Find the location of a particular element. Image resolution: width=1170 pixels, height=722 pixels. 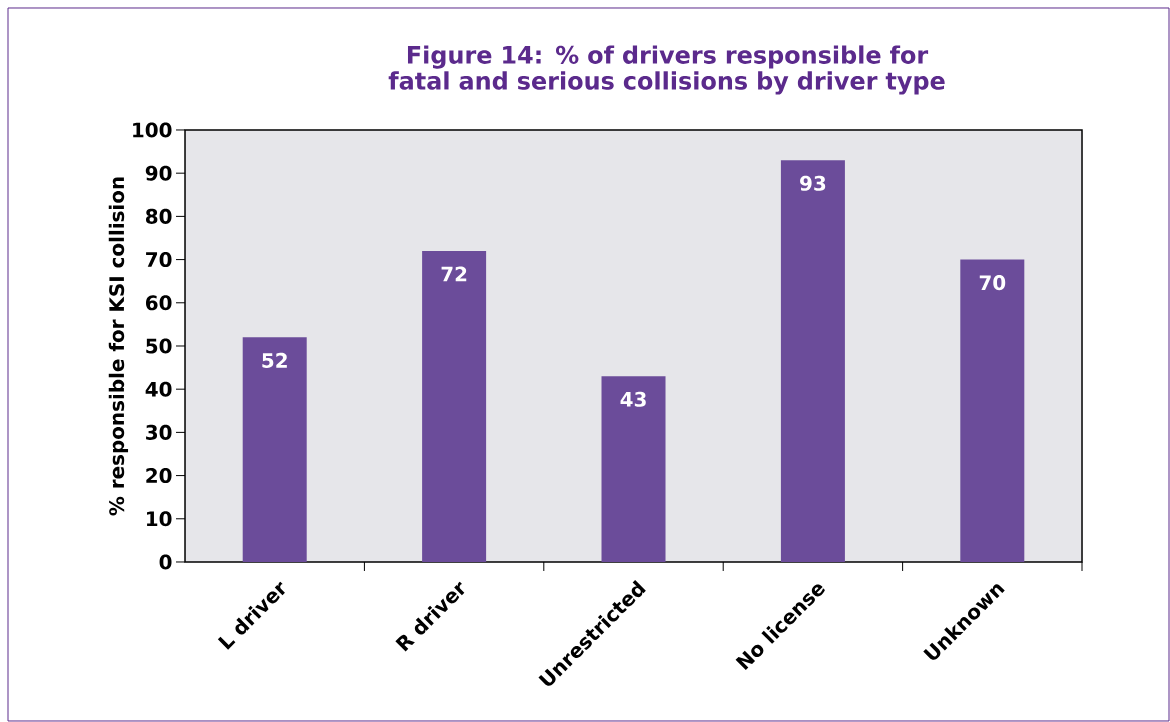

y-tick-label: 100 is located at coordinates (152, 130).